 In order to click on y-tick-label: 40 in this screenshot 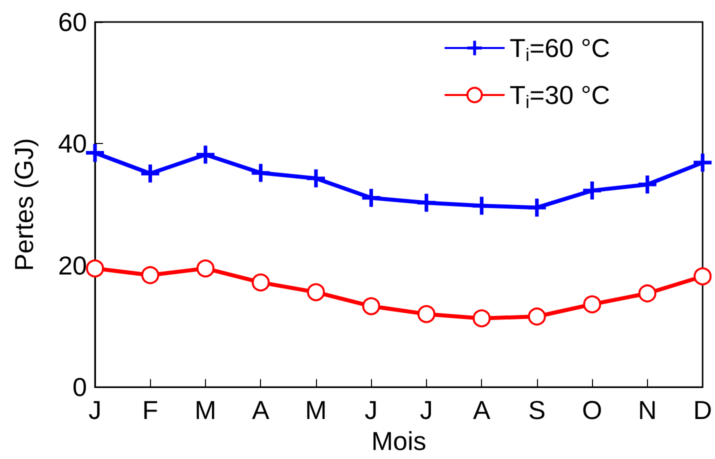, I will do `click(72, 143)`.